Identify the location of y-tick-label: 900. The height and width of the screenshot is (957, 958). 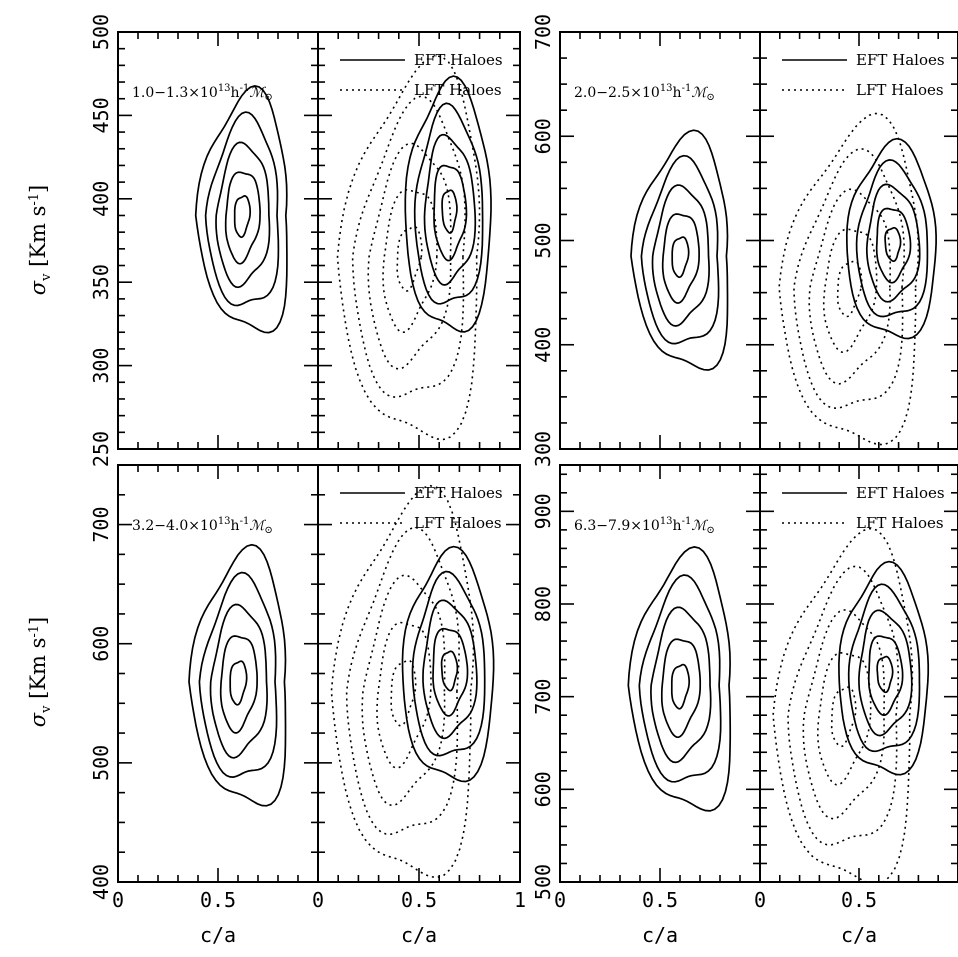
(543, 511).